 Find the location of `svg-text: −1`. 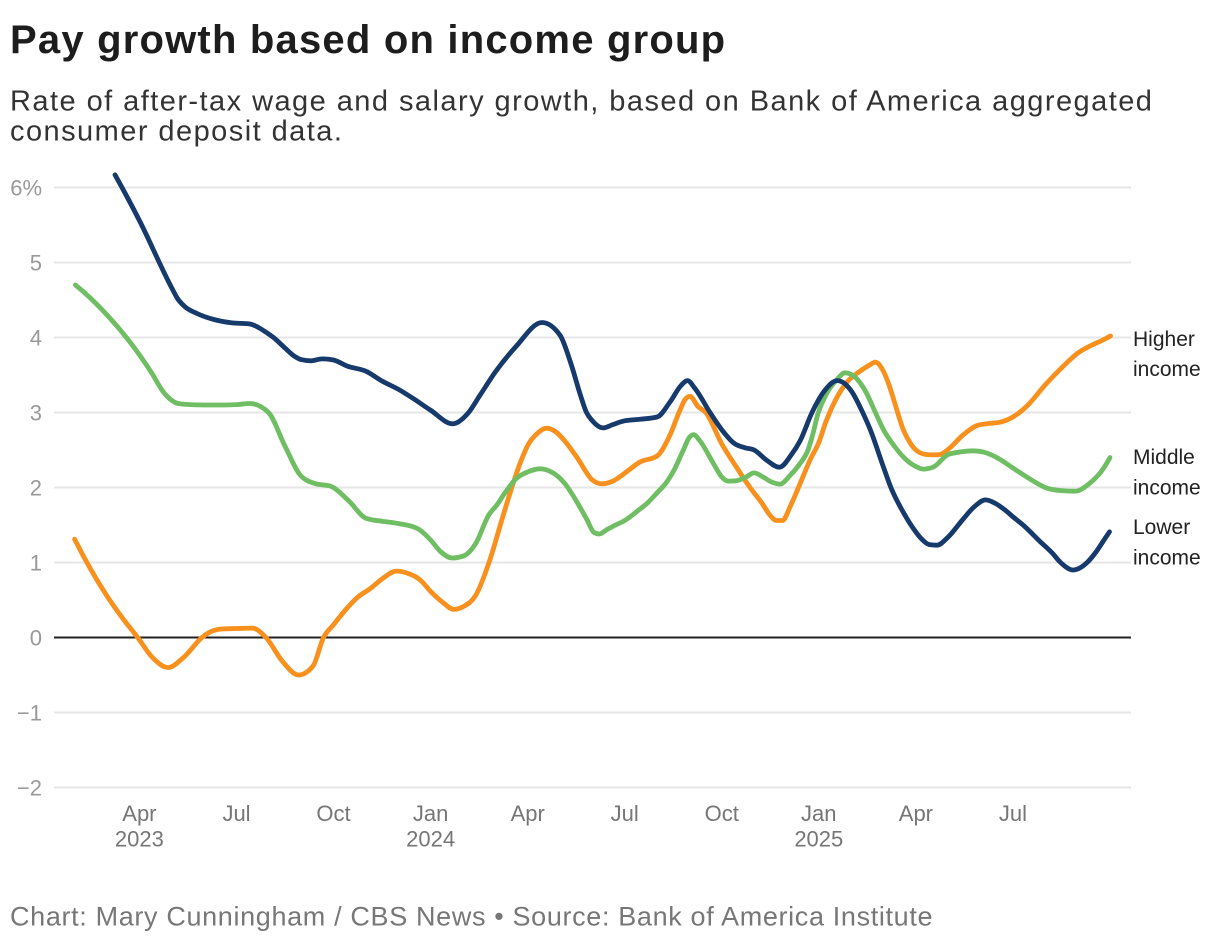

svg-text: −1 is located at coordinates (29, 713).